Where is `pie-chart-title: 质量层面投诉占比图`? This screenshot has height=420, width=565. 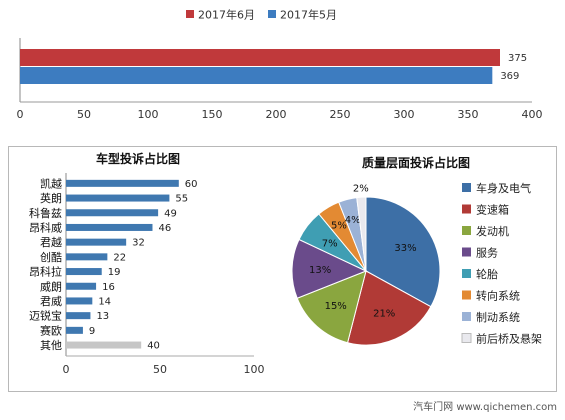 pie-chart-title: 质量层面投诉占比图 is located at coordinates (416, 162).